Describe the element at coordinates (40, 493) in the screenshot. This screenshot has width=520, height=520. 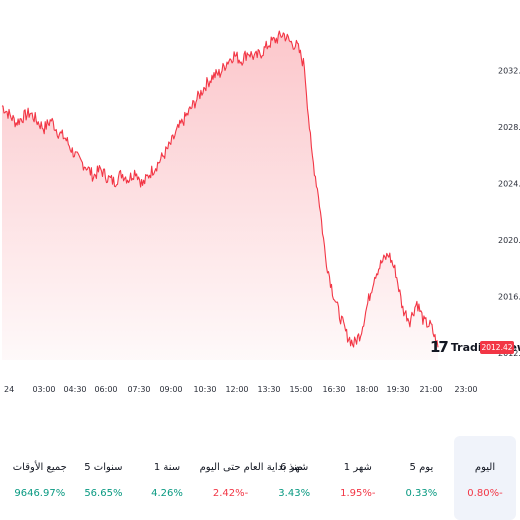
I see `performance-period-value: 9646.97%` at that location.